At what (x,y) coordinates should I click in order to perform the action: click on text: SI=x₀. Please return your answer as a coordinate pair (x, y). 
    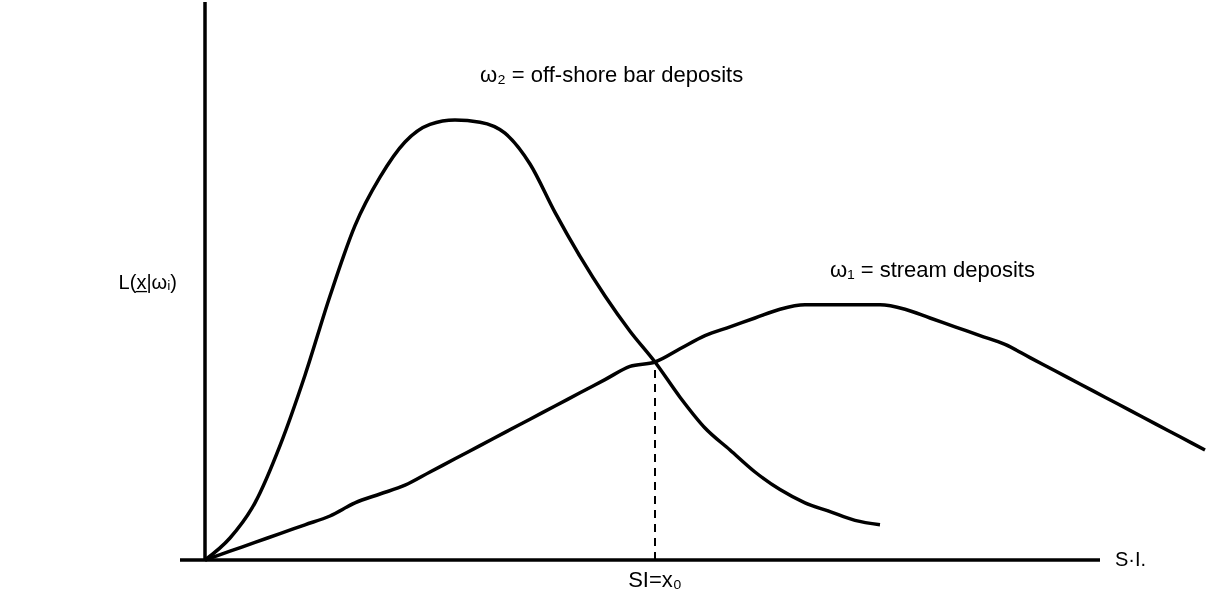
    Looking at the image, I should click on (655, 579).